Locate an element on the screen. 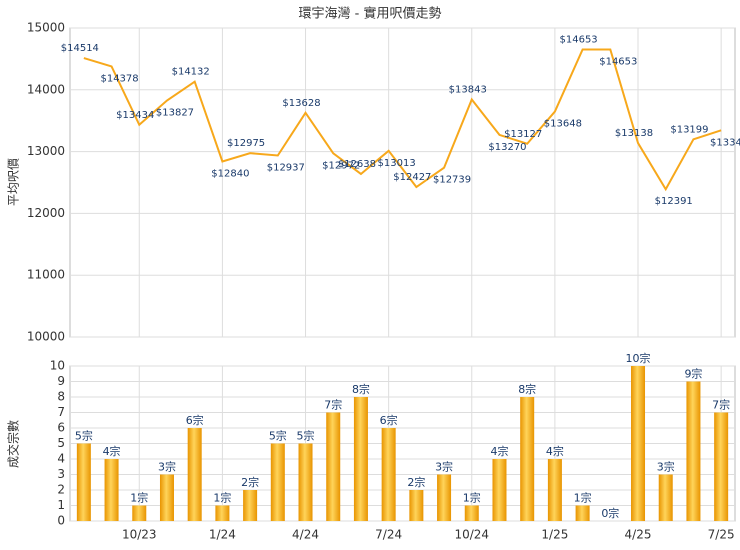  y-tick-label: 11000 is located at coordinates (46, 275).